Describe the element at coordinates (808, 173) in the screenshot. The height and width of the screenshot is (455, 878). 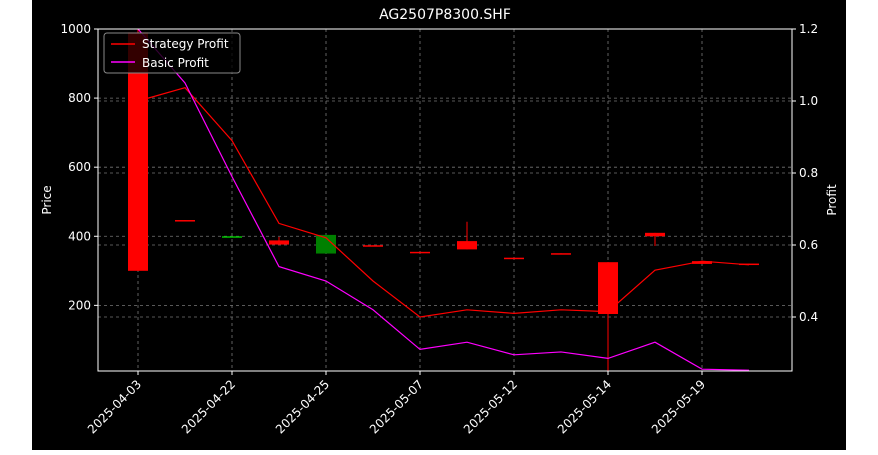
I see `y-right-tick-label-2: 0.8` at that location.